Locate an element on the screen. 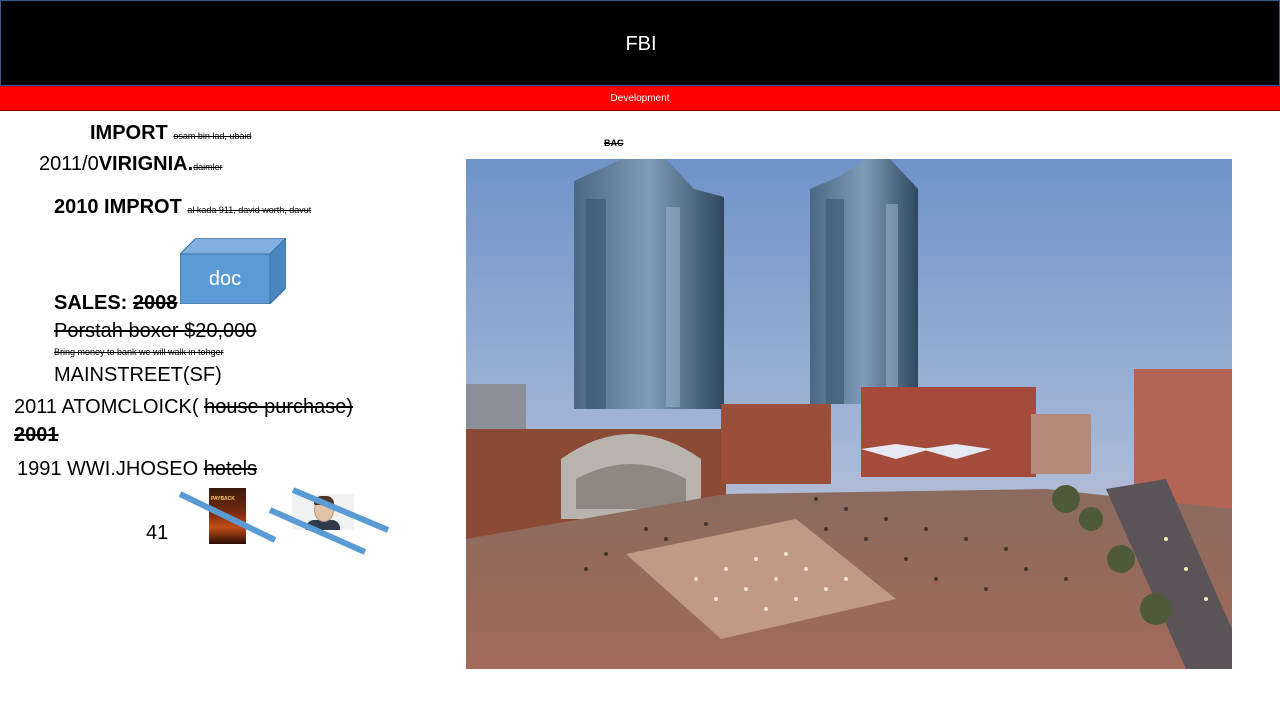  doc-label: doc is located at coordinates (225, 279).